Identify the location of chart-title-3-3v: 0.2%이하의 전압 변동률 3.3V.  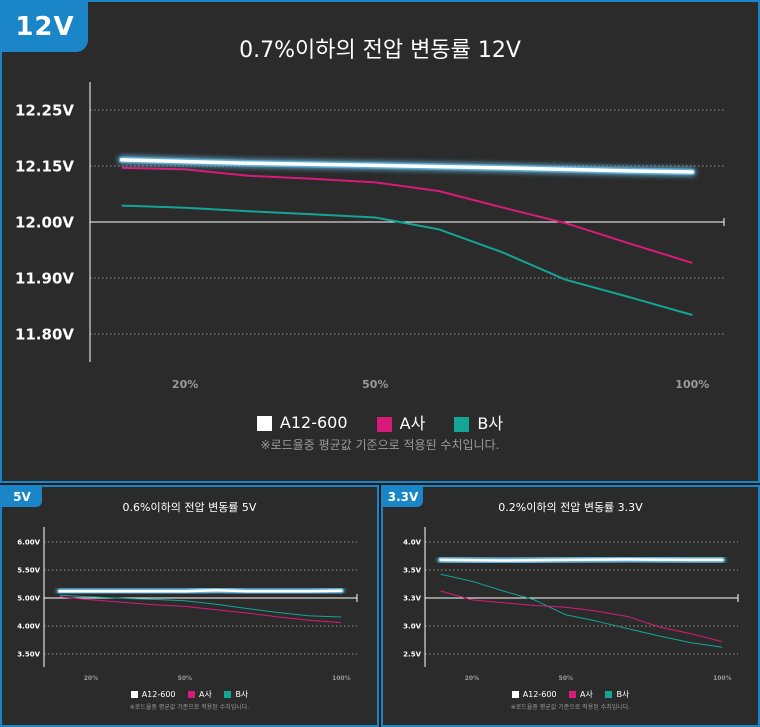
(570, 507).